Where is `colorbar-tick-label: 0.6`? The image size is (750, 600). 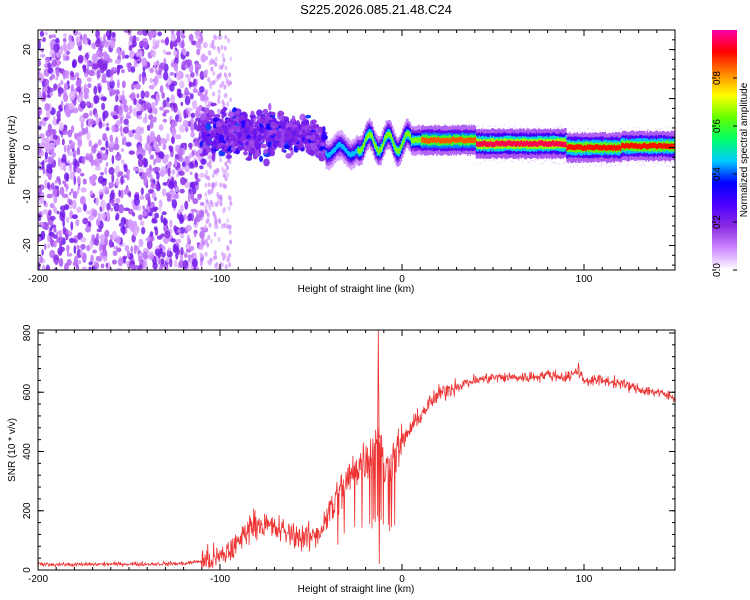 colorbar-tick-label: 0.6 is located at coordinates (717, 126).